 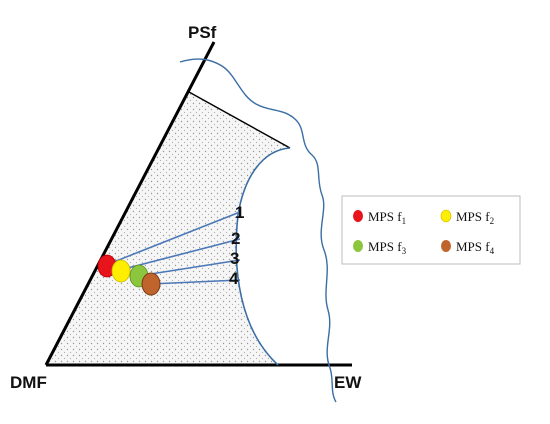 What do you see at coordinates (28, 382) in the screenshot?
I see `vertex-label-left: DMF` at bounding box center [28, 382].